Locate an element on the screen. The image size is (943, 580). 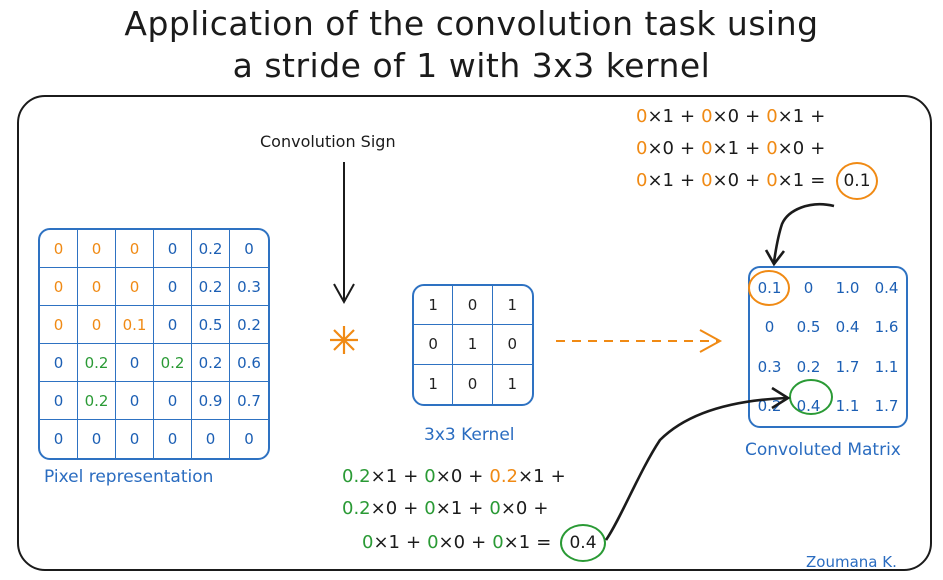
convolution-sign-label: Convolution Sign is located at coordinates (328, 141).